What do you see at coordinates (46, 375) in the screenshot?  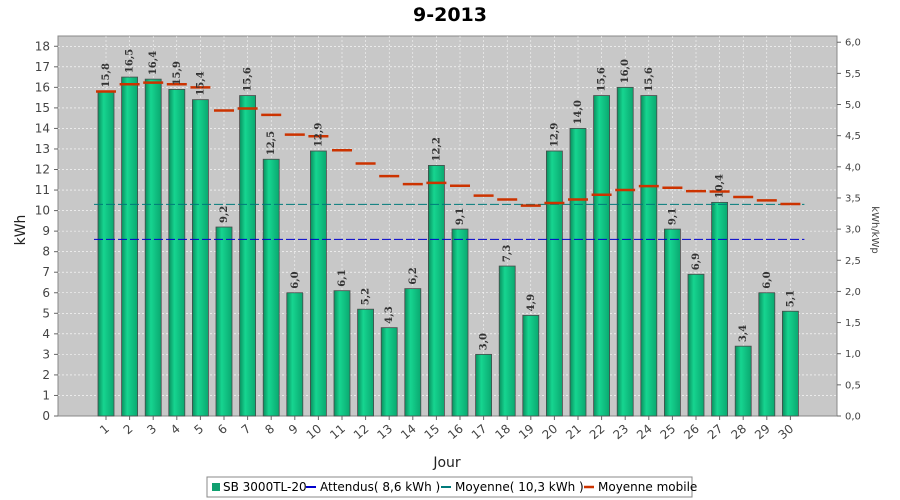 I see `y-tick-label: 2` at bounding box center [46, 375].